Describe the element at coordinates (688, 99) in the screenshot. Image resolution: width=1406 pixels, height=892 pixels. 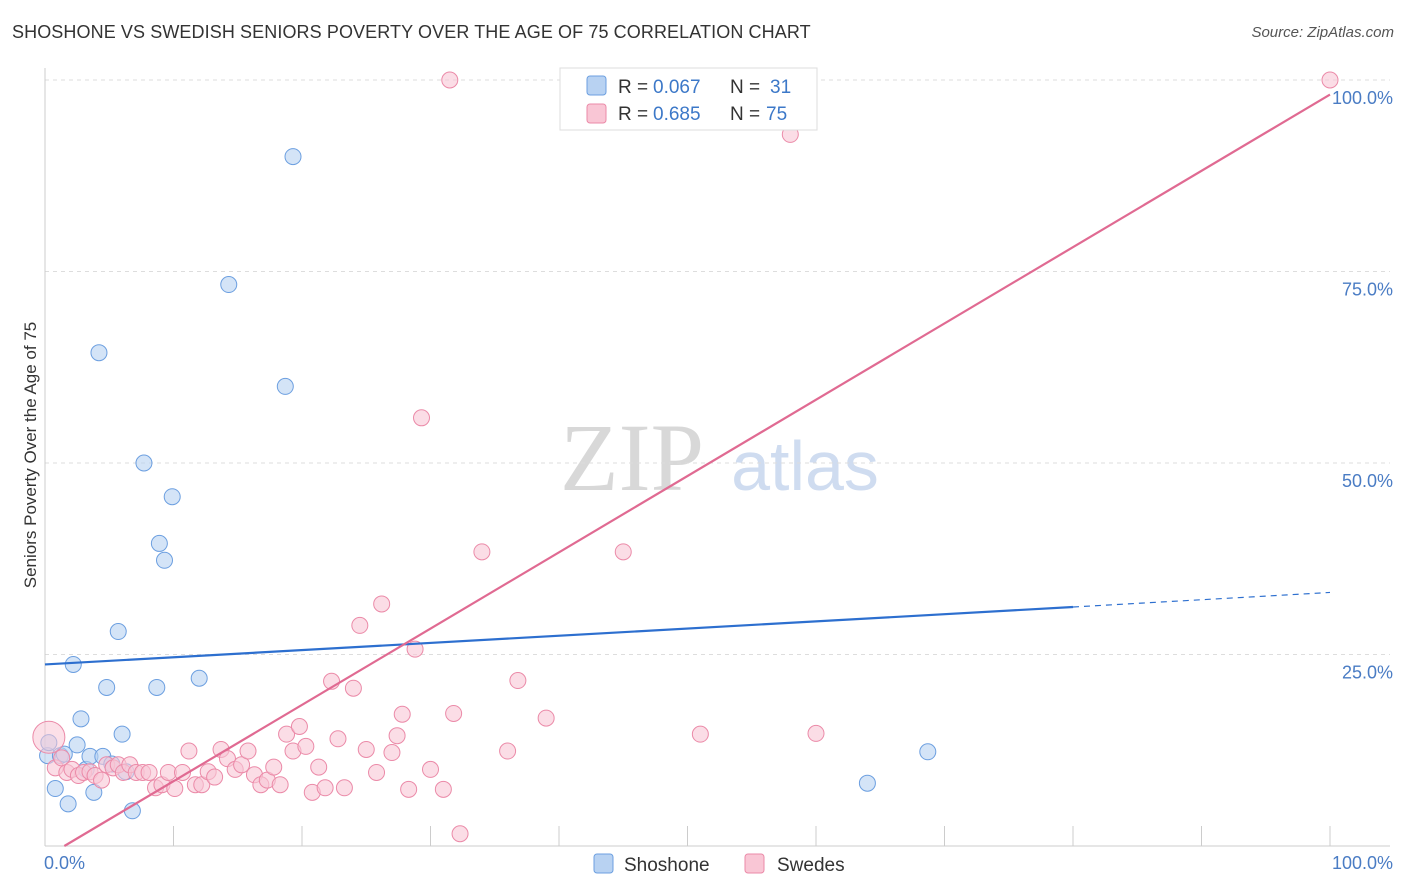
I see `legend-box: R = 0.067 N = 31 R = 0.685 N = 75` at that location.